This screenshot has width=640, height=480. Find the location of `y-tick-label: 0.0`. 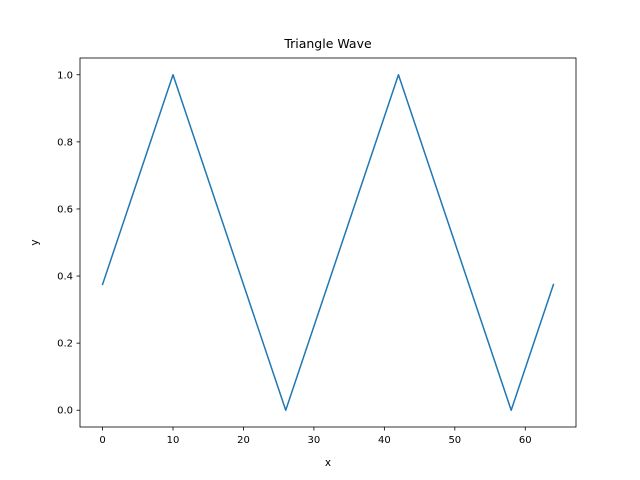

y-tick-label: 0.0 is located at coordinates (65, 411).